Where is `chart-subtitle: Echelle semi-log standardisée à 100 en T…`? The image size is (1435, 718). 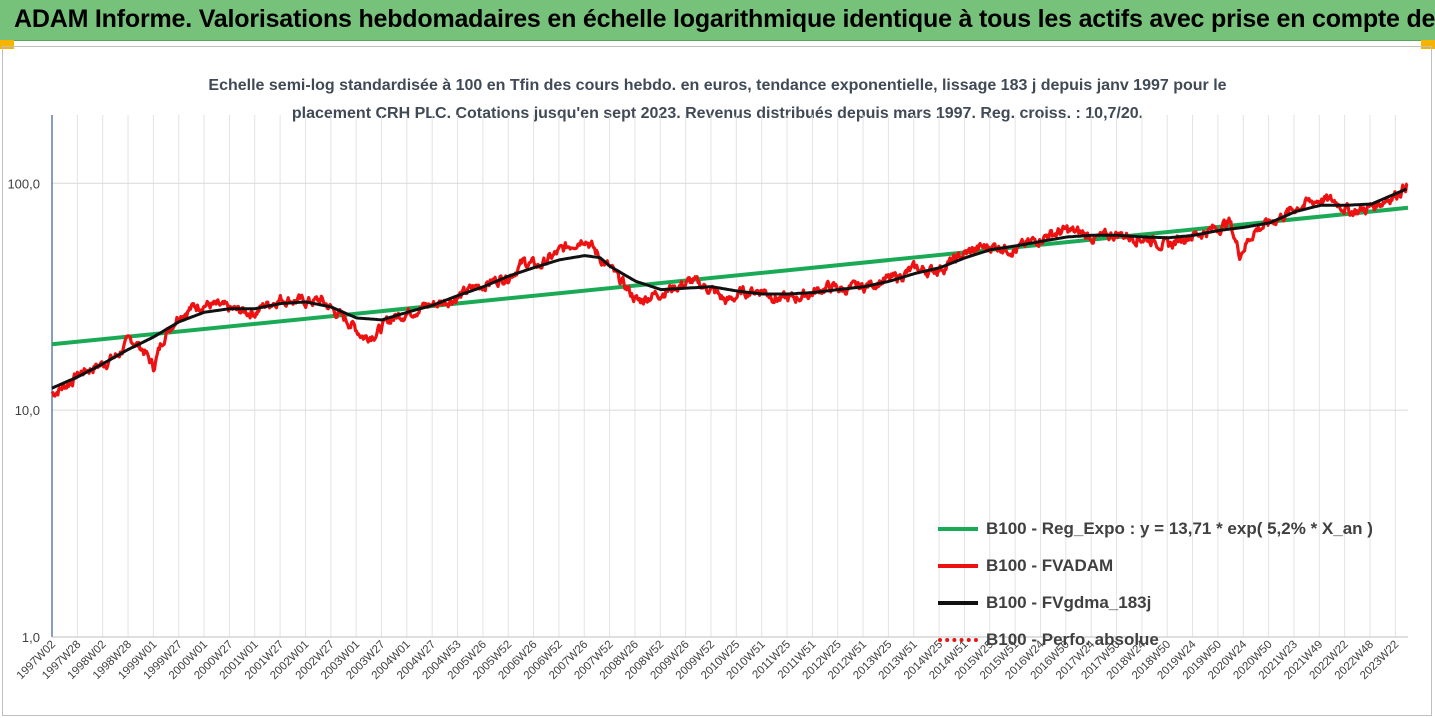
chart-subtitle: Echelle semi-log standardisée à 100 en T… is located at coordinates (717, 100).